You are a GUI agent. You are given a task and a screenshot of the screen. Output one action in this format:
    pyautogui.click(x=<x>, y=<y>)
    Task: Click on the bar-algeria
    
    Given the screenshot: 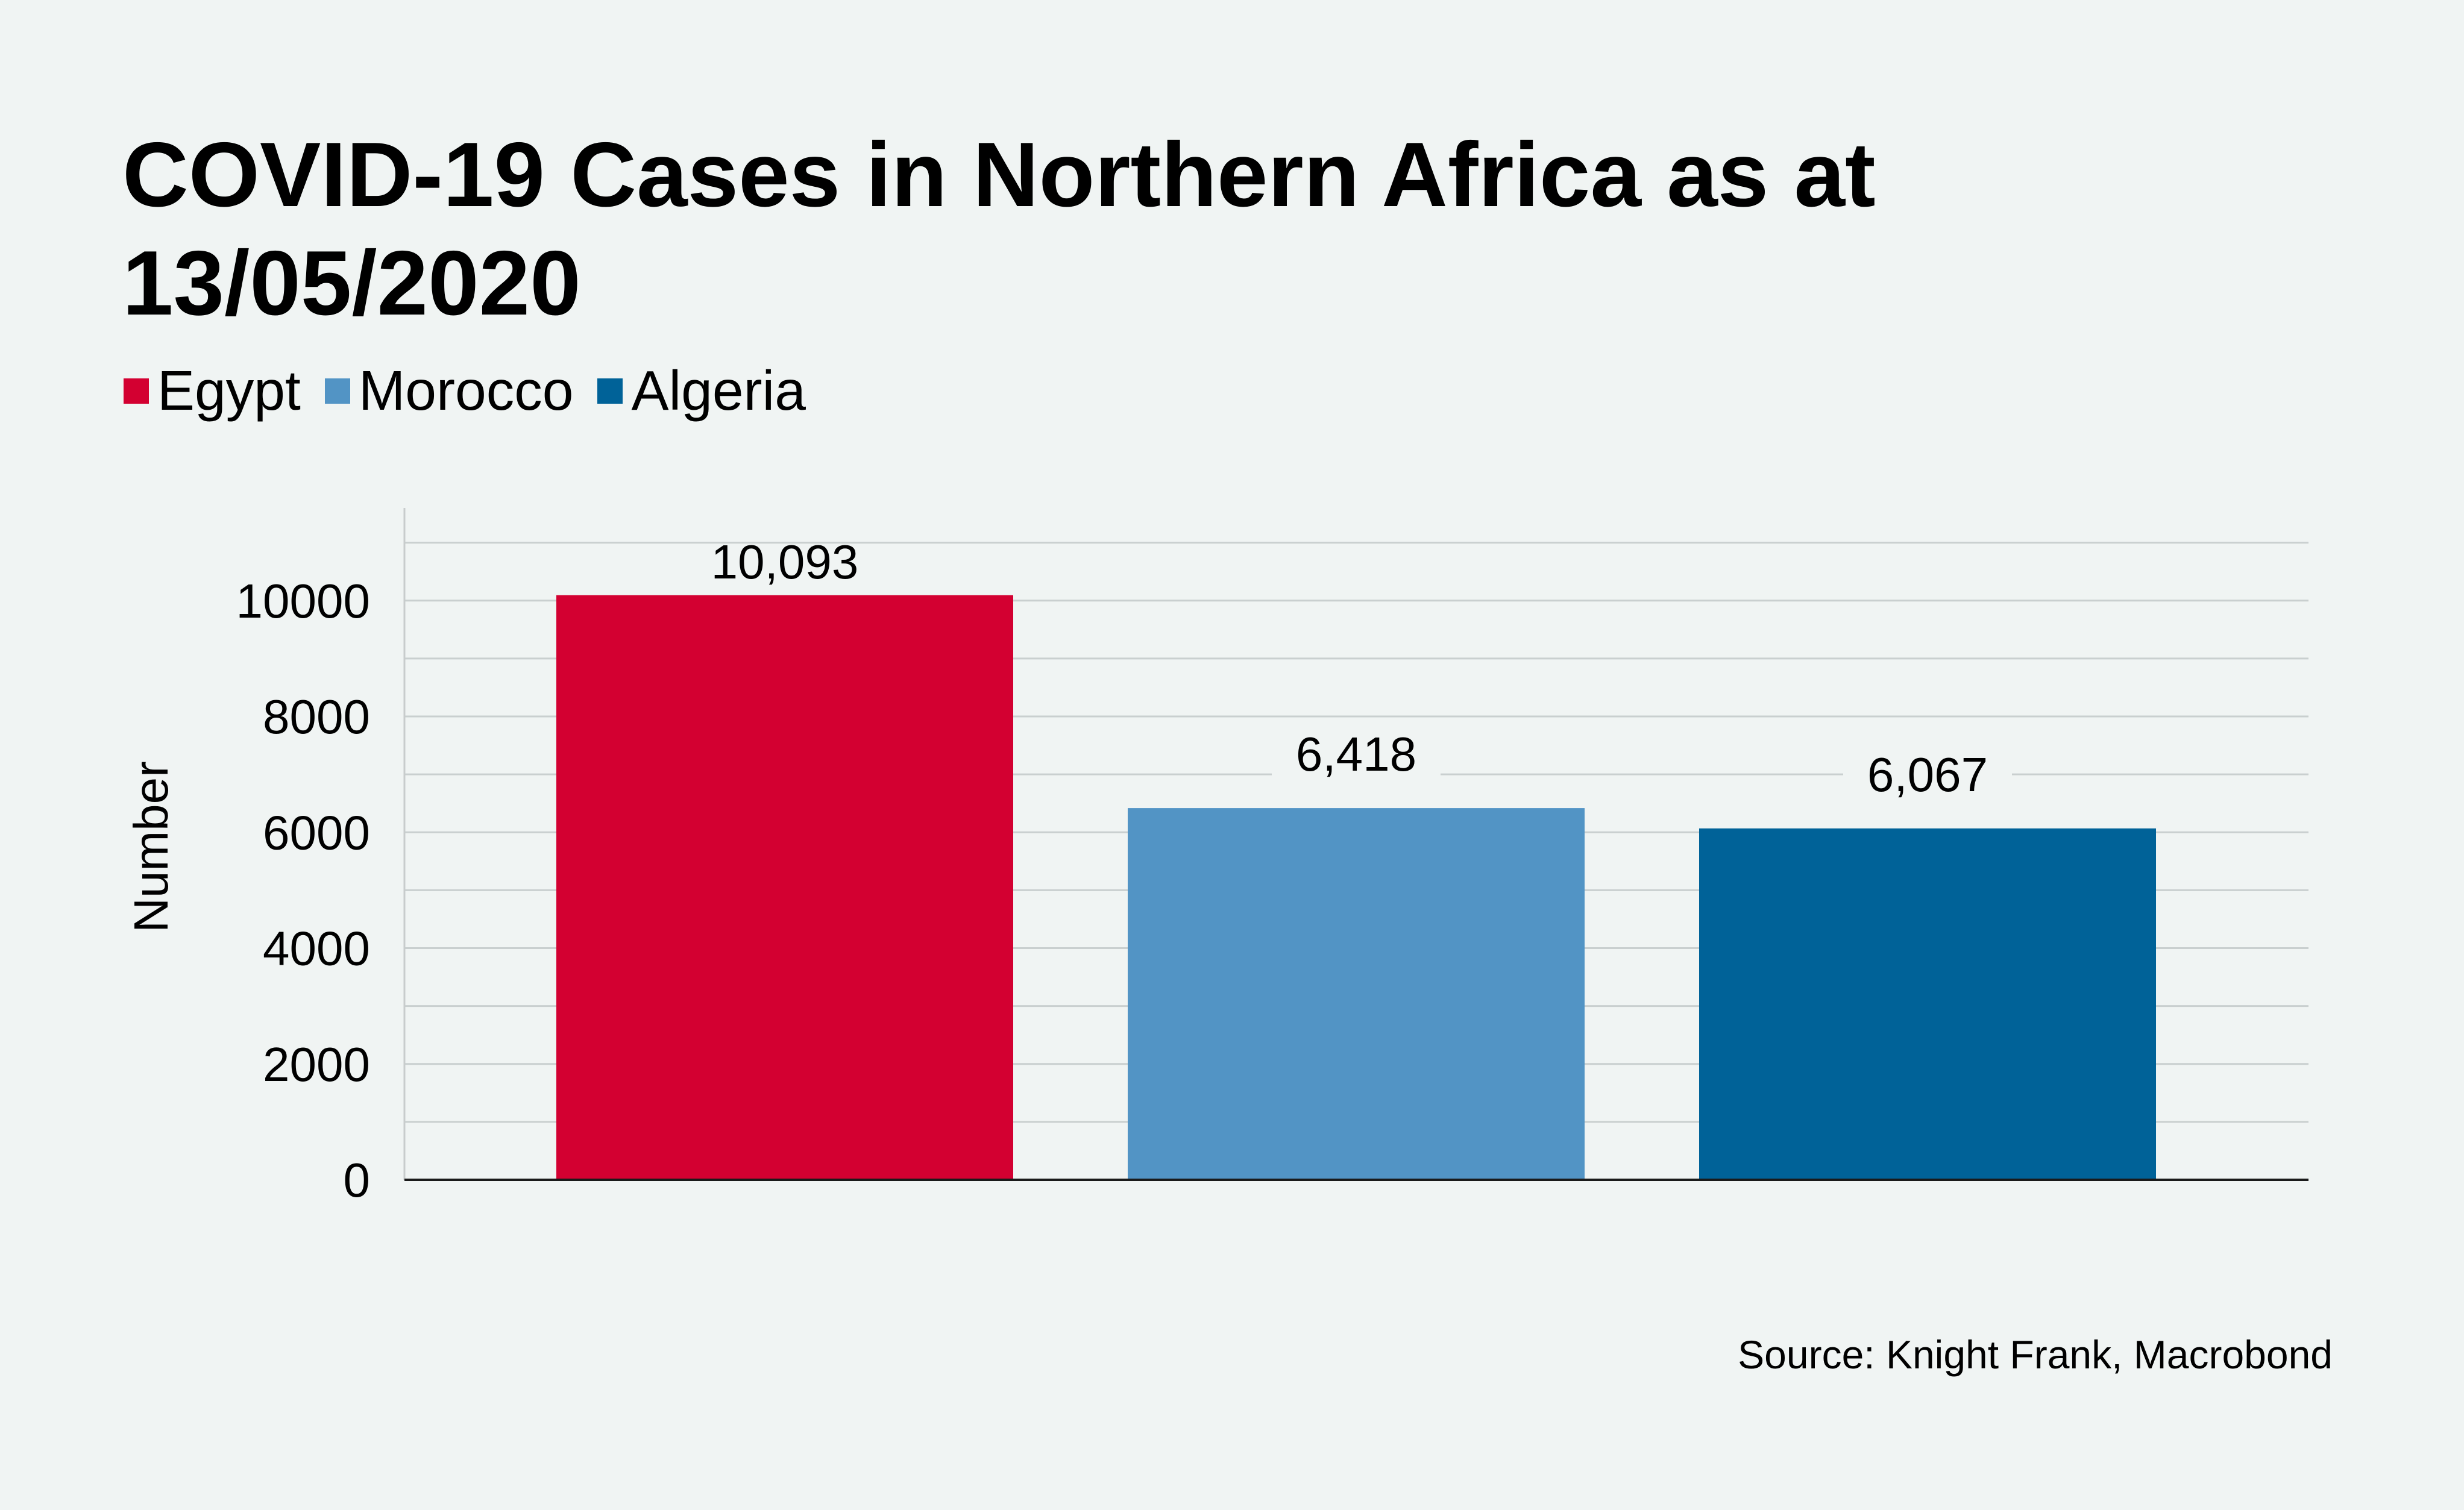 What is the action you would take?
    pyautogui.click(x=1927, y=1004)
    